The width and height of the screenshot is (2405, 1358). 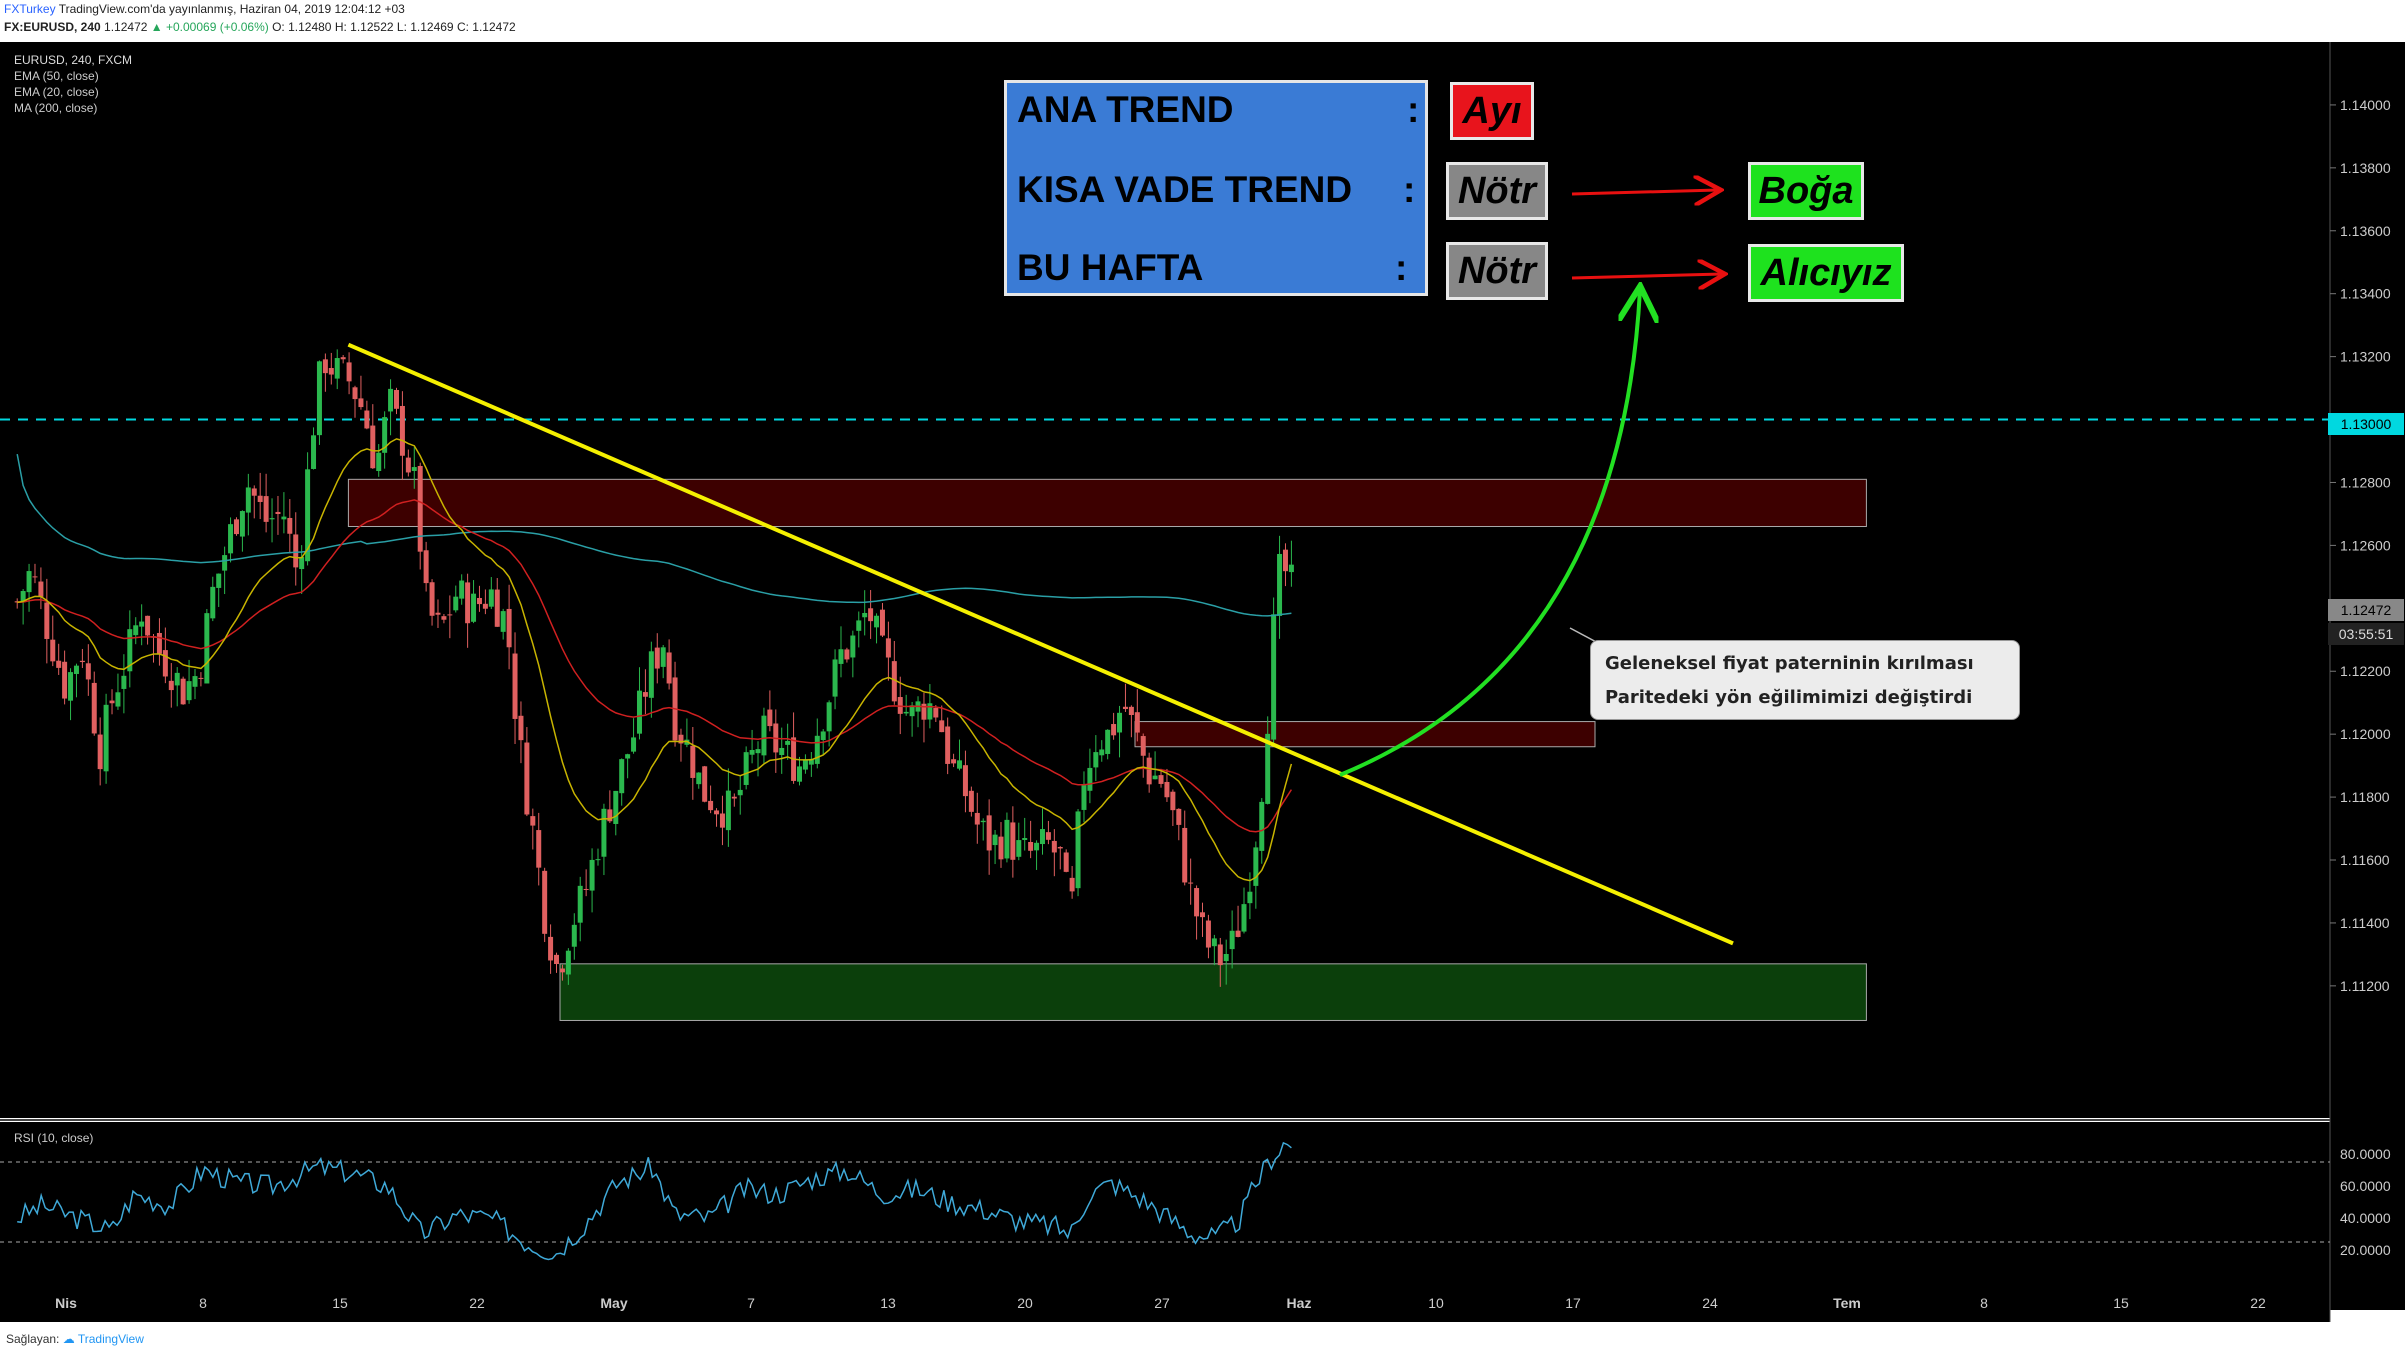 I want to click on time-tick-label: 15, so click(x=2121, y=1303).